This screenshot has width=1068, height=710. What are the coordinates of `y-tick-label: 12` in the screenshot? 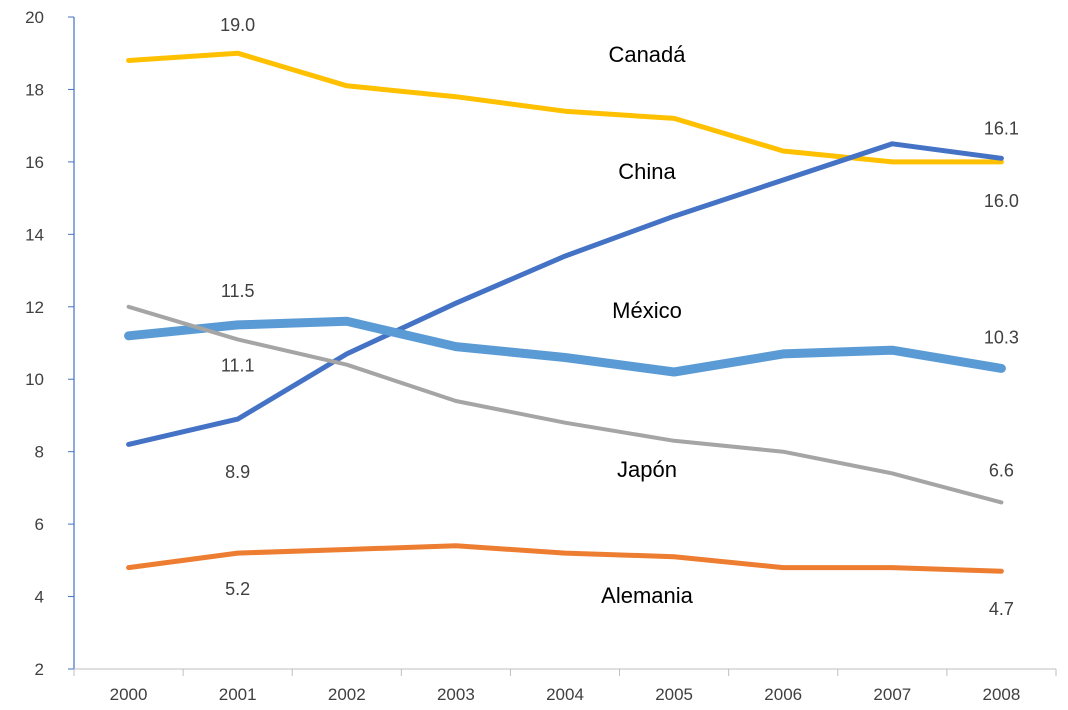 It's located at (34, 307).